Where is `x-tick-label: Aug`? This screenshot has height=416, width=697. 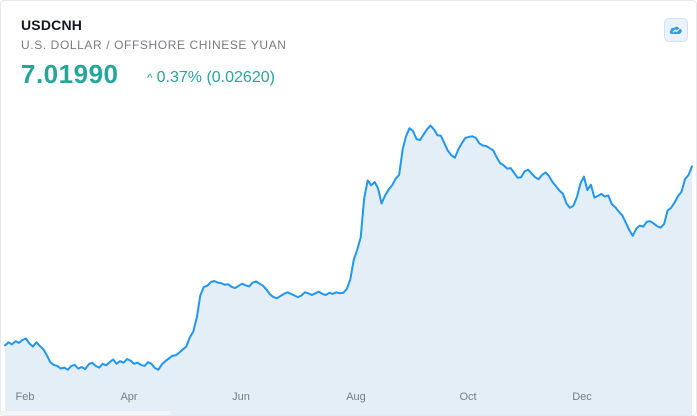
x-tick-label: Aug is located at coordinates (356, 397).